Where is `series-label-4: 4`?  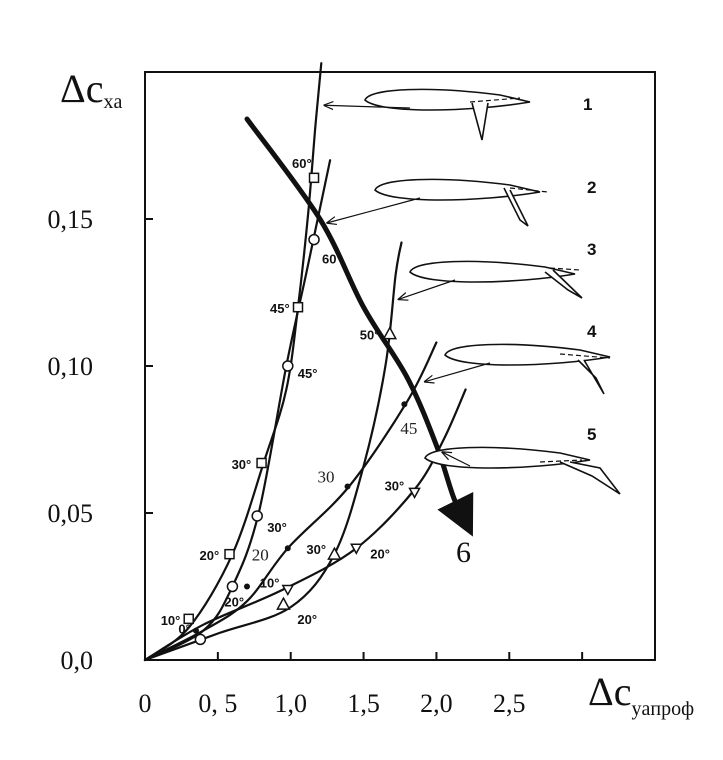 series-label-4: 4 is located at coordinates (592, 331).